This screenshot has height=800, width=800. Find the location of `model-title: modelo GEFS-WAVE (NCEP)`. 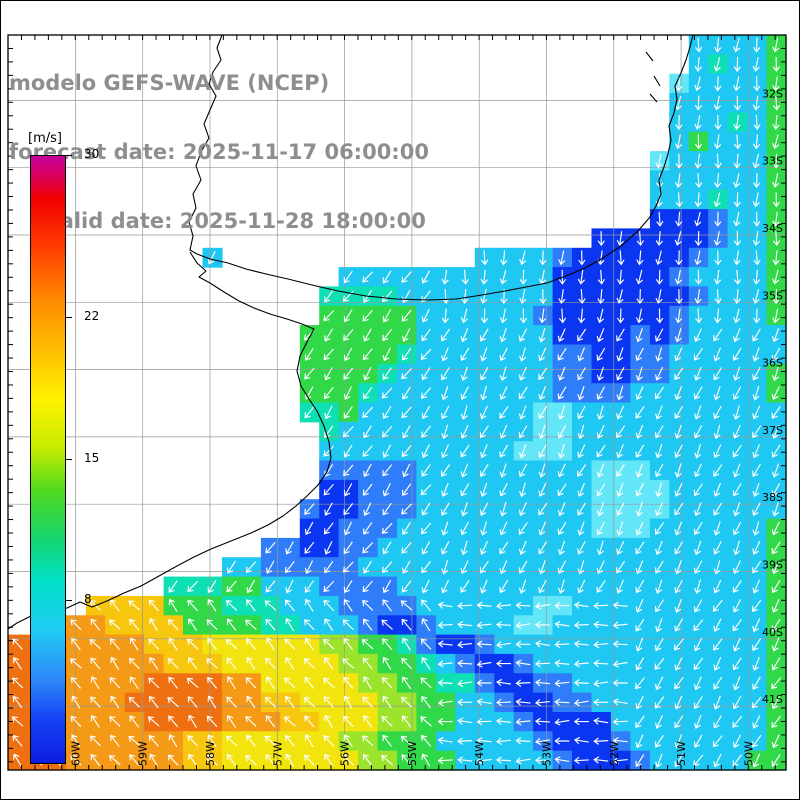

model-title: modelo GEFS-WAVE (NCEP) is located at coordinates (169, 83).